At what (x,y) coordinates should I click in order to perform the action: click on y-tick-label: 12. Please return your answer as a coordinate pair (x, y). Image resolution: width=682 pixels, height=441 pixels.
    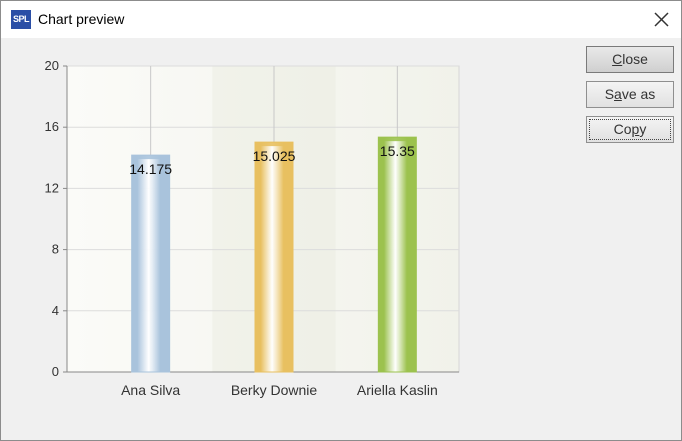
    Looking at the image, I should click on (52, 187).